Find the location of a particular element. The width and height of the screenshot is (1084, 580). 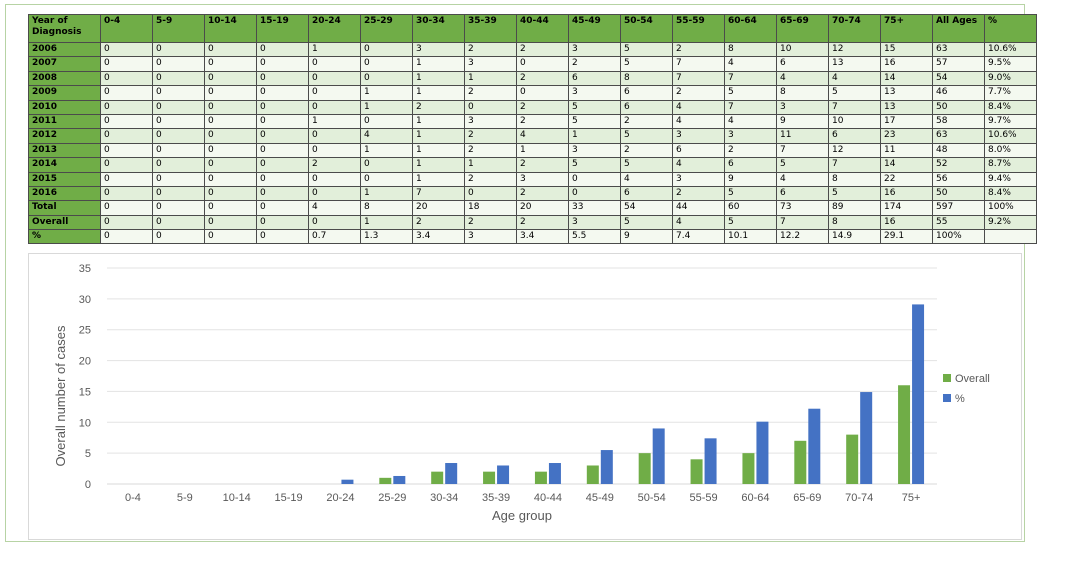

x-axis-title: Age group is located at coordinates (522, 515).